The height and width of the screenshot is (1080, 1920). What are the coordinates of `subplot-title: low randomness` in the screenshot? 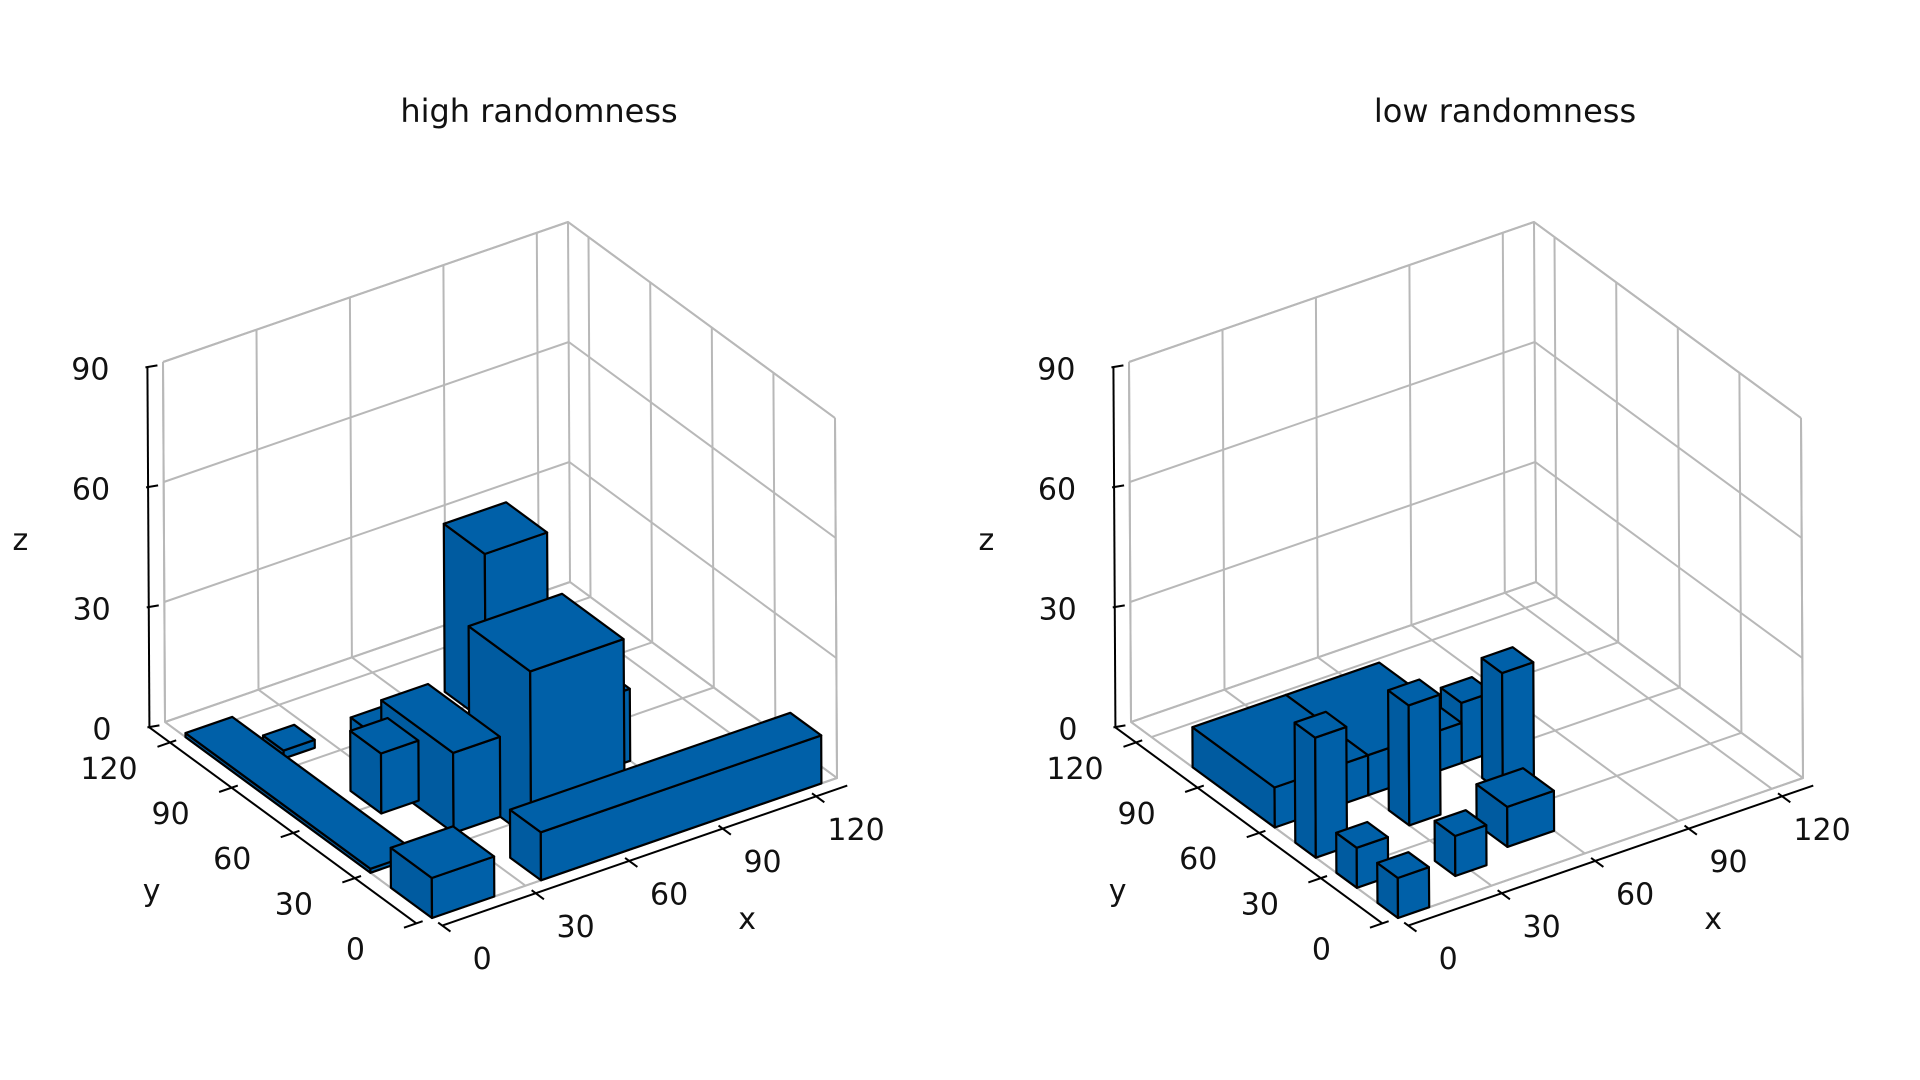 It's located at (1505, 111).